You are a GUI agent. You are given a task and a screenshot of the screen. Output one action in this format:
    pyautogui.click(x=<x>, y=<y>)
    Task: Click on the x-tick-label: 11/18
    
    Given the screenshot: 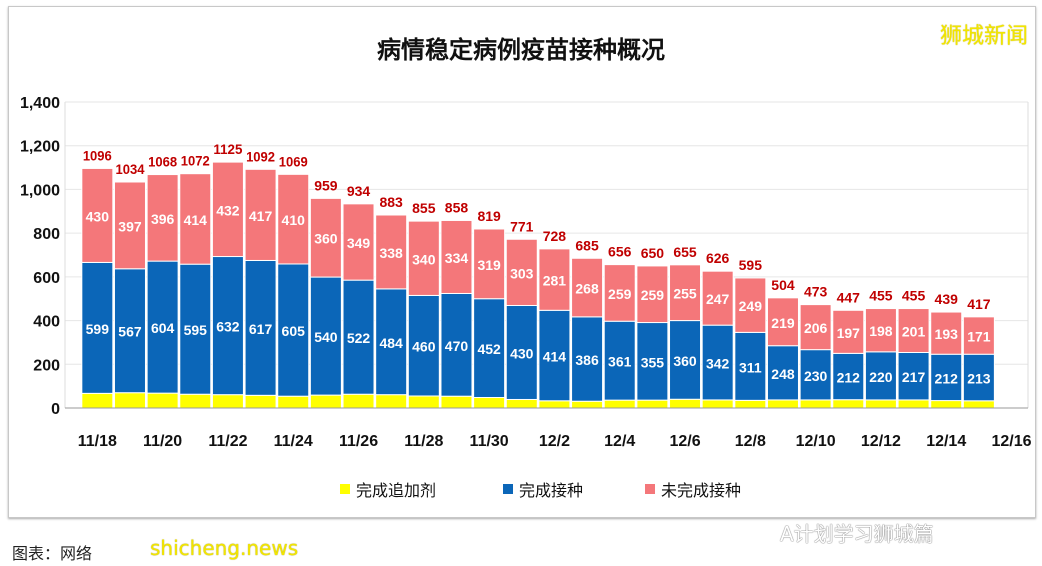 What is the action you would take?
    pyautogui.click(x=97, y=441)
    